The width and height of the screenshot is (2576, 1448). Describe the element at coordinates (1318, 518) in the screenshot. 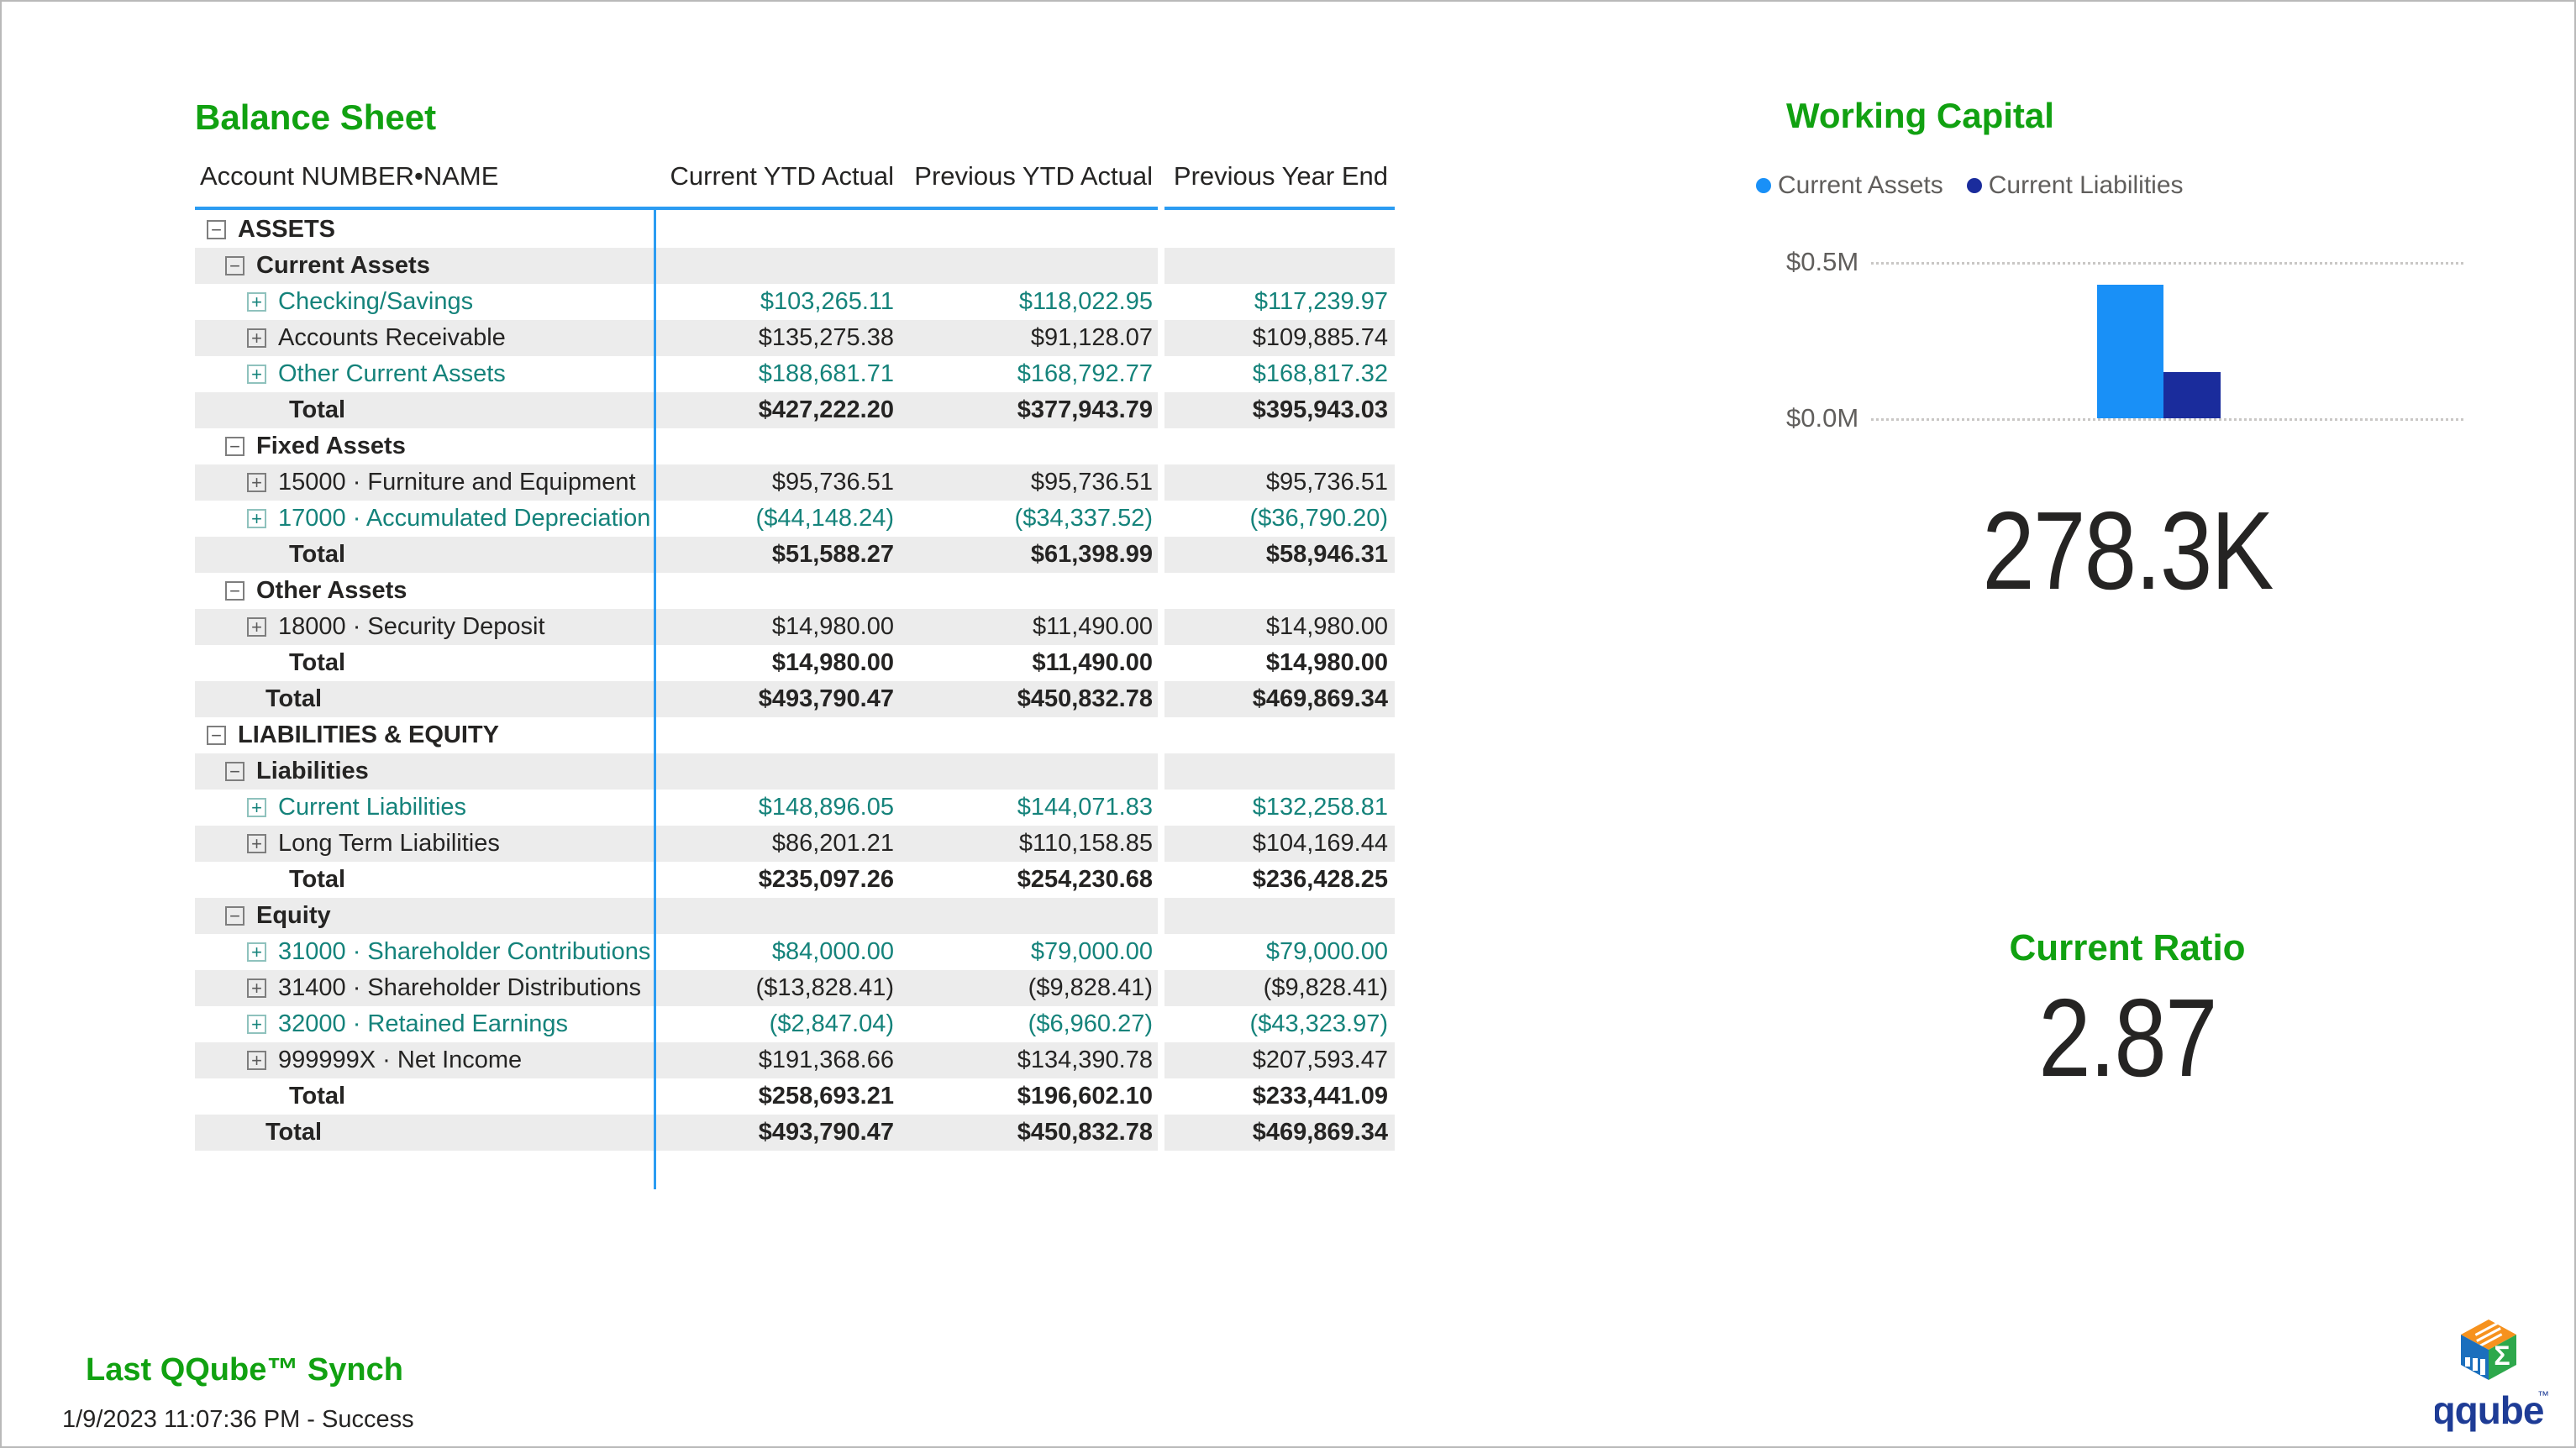

I see `previous-year-end-value: ($36,790.20)` at that location.